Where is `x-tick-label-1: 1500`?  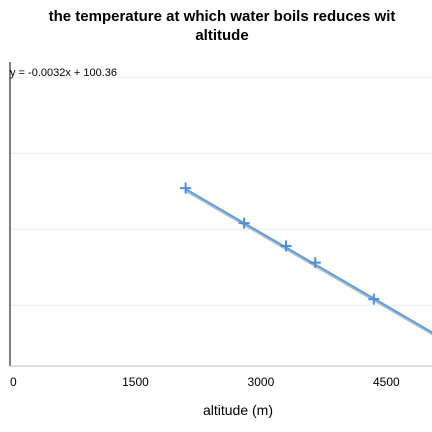
x-tick-label-1: 1500 is located at coordinates (135, 382).